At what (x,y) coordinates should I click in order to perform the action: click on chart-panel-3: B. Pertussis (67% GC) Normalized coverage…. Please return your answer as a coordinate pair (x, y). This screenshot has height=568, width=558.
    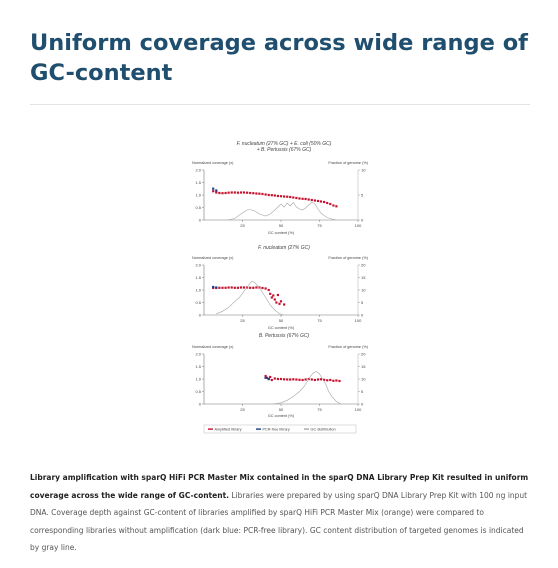
    Looking at the image, I should click on (280, 375).